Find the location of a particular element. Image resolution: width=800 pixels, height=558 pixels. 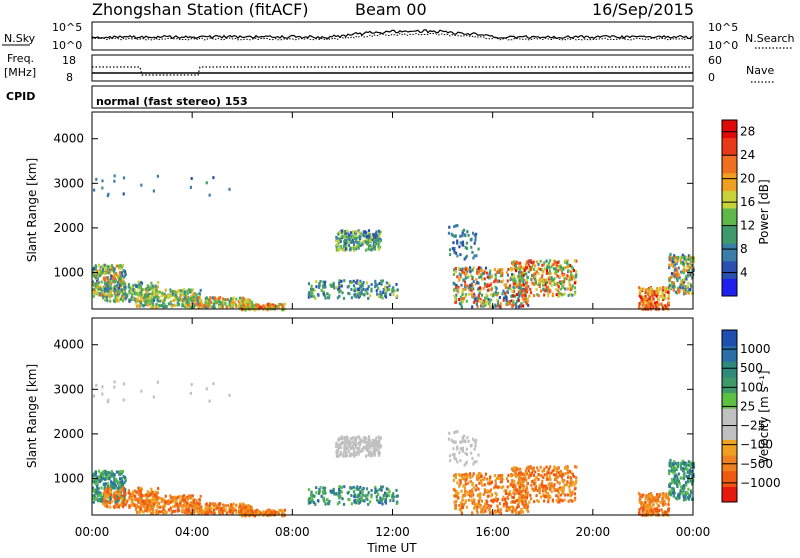

nave-tick-top: 60 is located at coordinates (715, 60).